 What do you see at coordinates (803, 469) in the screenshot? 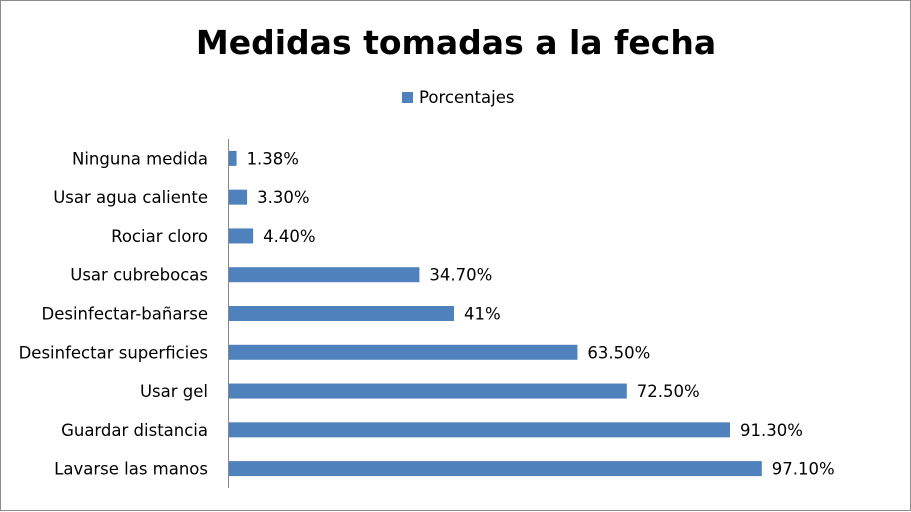
I see `data-label: 97.10%` at bounding box center [803, 469].